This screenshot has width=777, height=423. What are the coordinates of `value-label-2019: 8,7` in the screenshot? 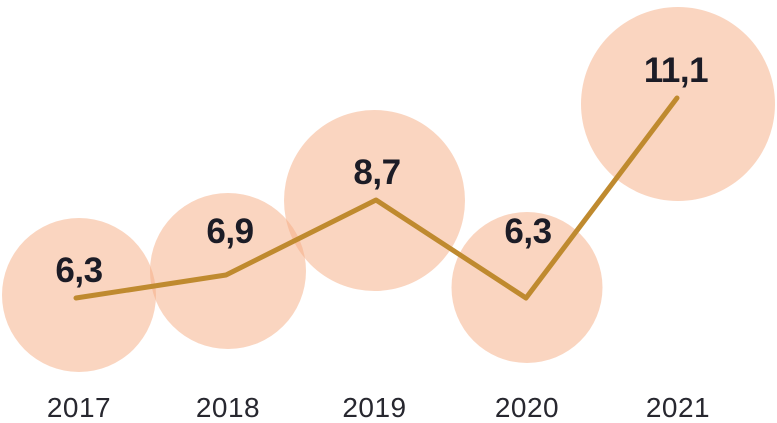 It's located at (376, 172).